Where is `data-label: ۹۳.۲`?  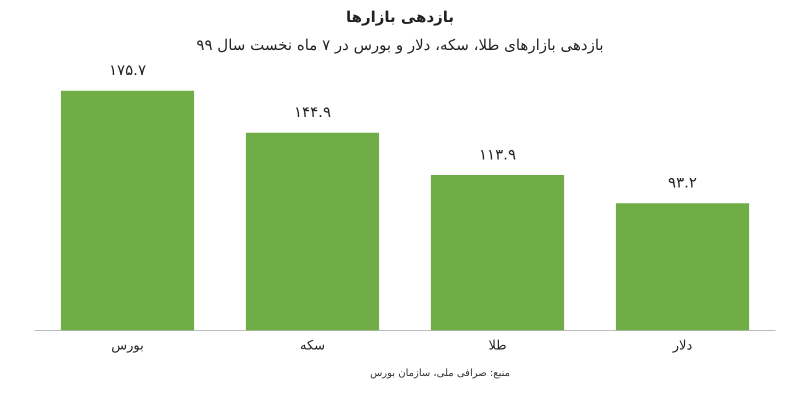 data-label: ۹۳.۲ is located at coordinates (682, 183).